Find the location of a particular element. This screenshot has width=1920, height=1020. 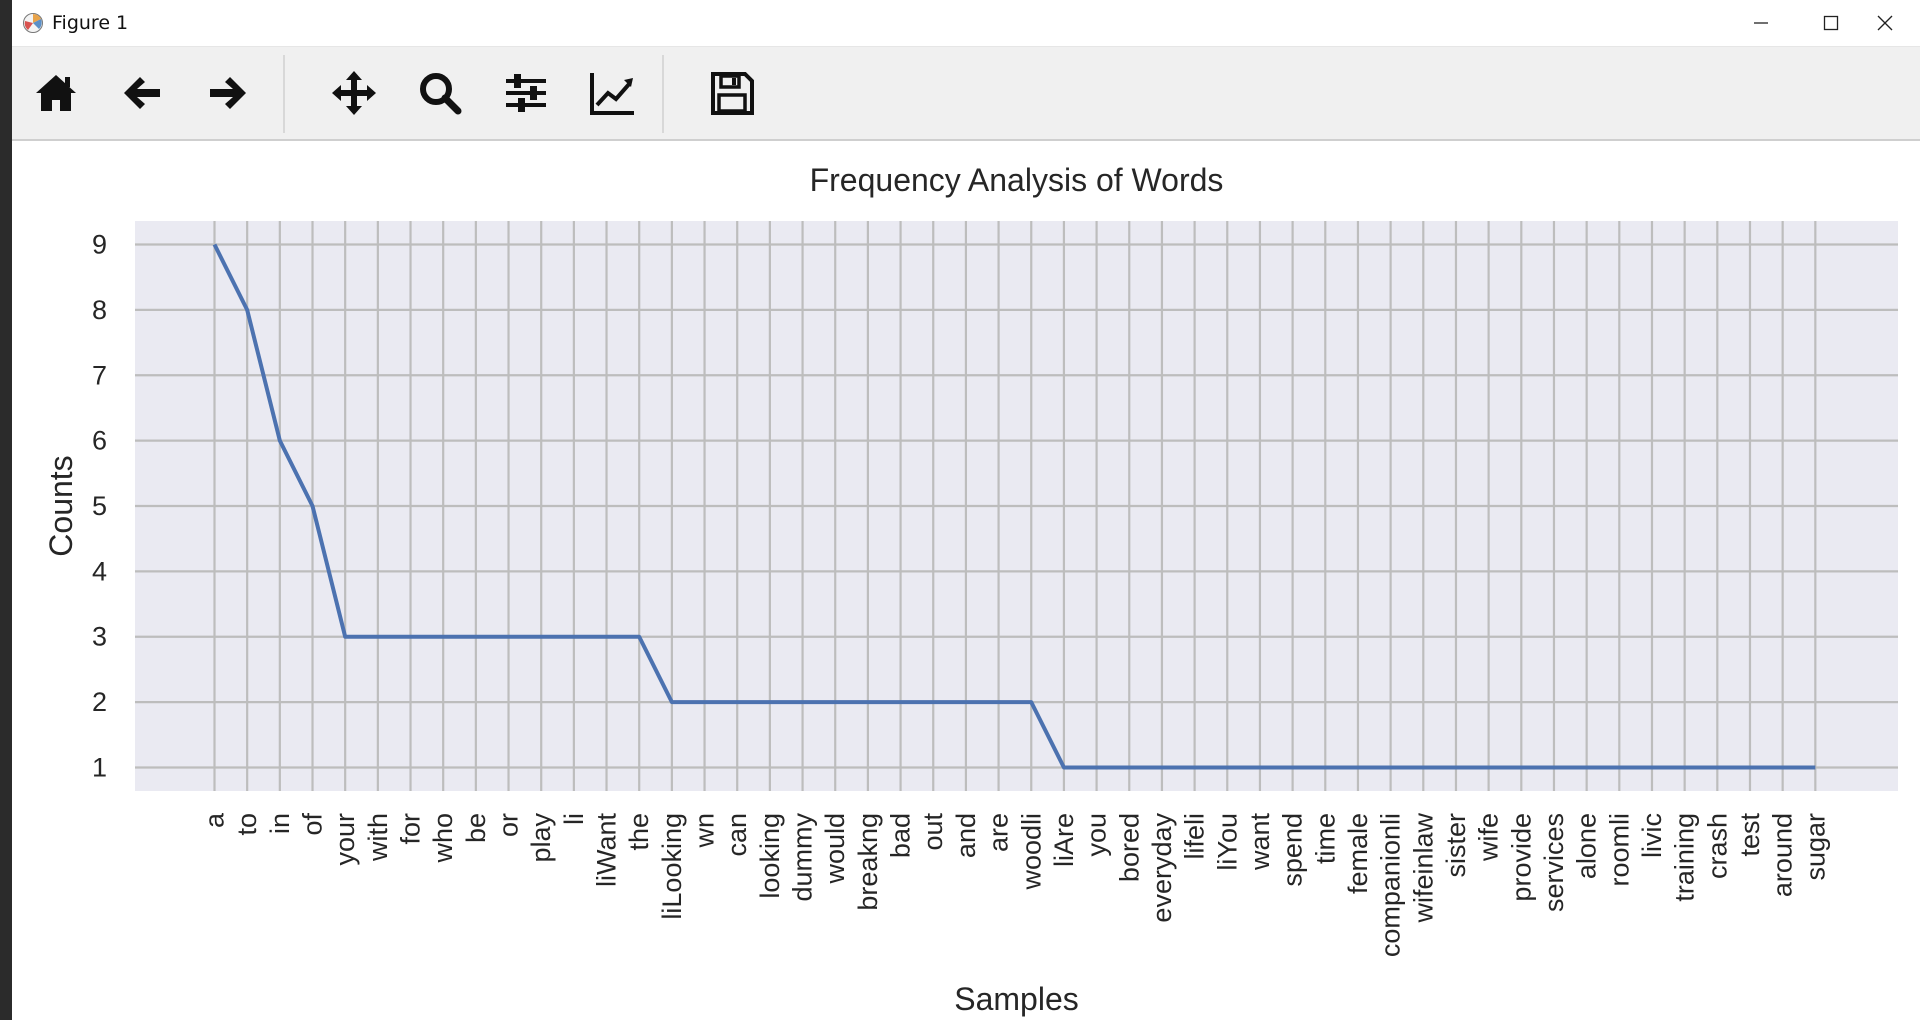

home-button is located at coordinates (56, 93).